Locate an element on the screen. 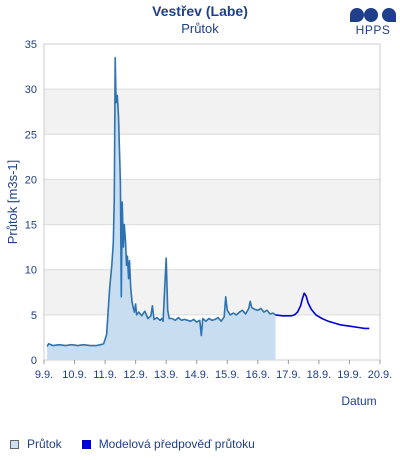 The height and width of the screenshot is (460, 400). y-tick-label: 5 is located at coordinates (34, 316).